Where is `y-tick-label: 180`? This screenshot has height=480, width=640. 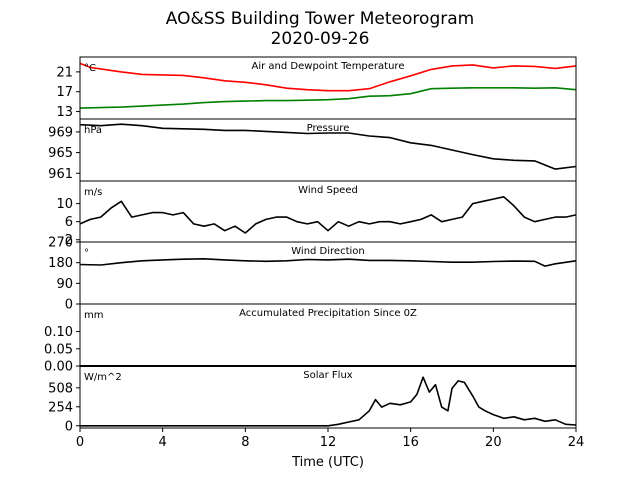 y-tick-label: 180 is located at coordinates (60, 263).